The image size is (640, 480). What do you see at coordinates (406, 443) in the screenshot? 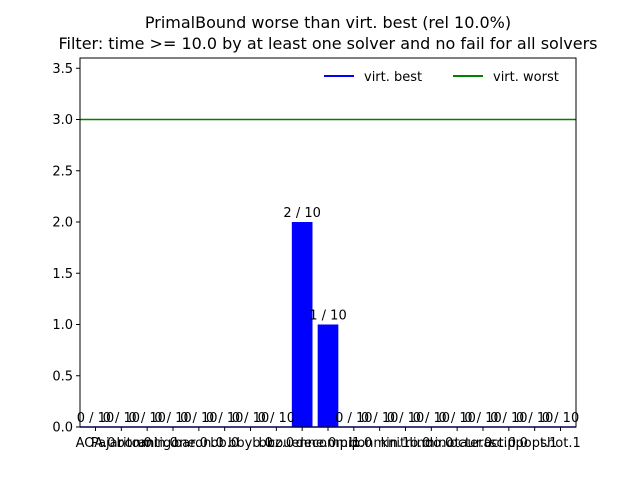
I see `x-tick-label: knitro.0` at bounding box center [406, 443].